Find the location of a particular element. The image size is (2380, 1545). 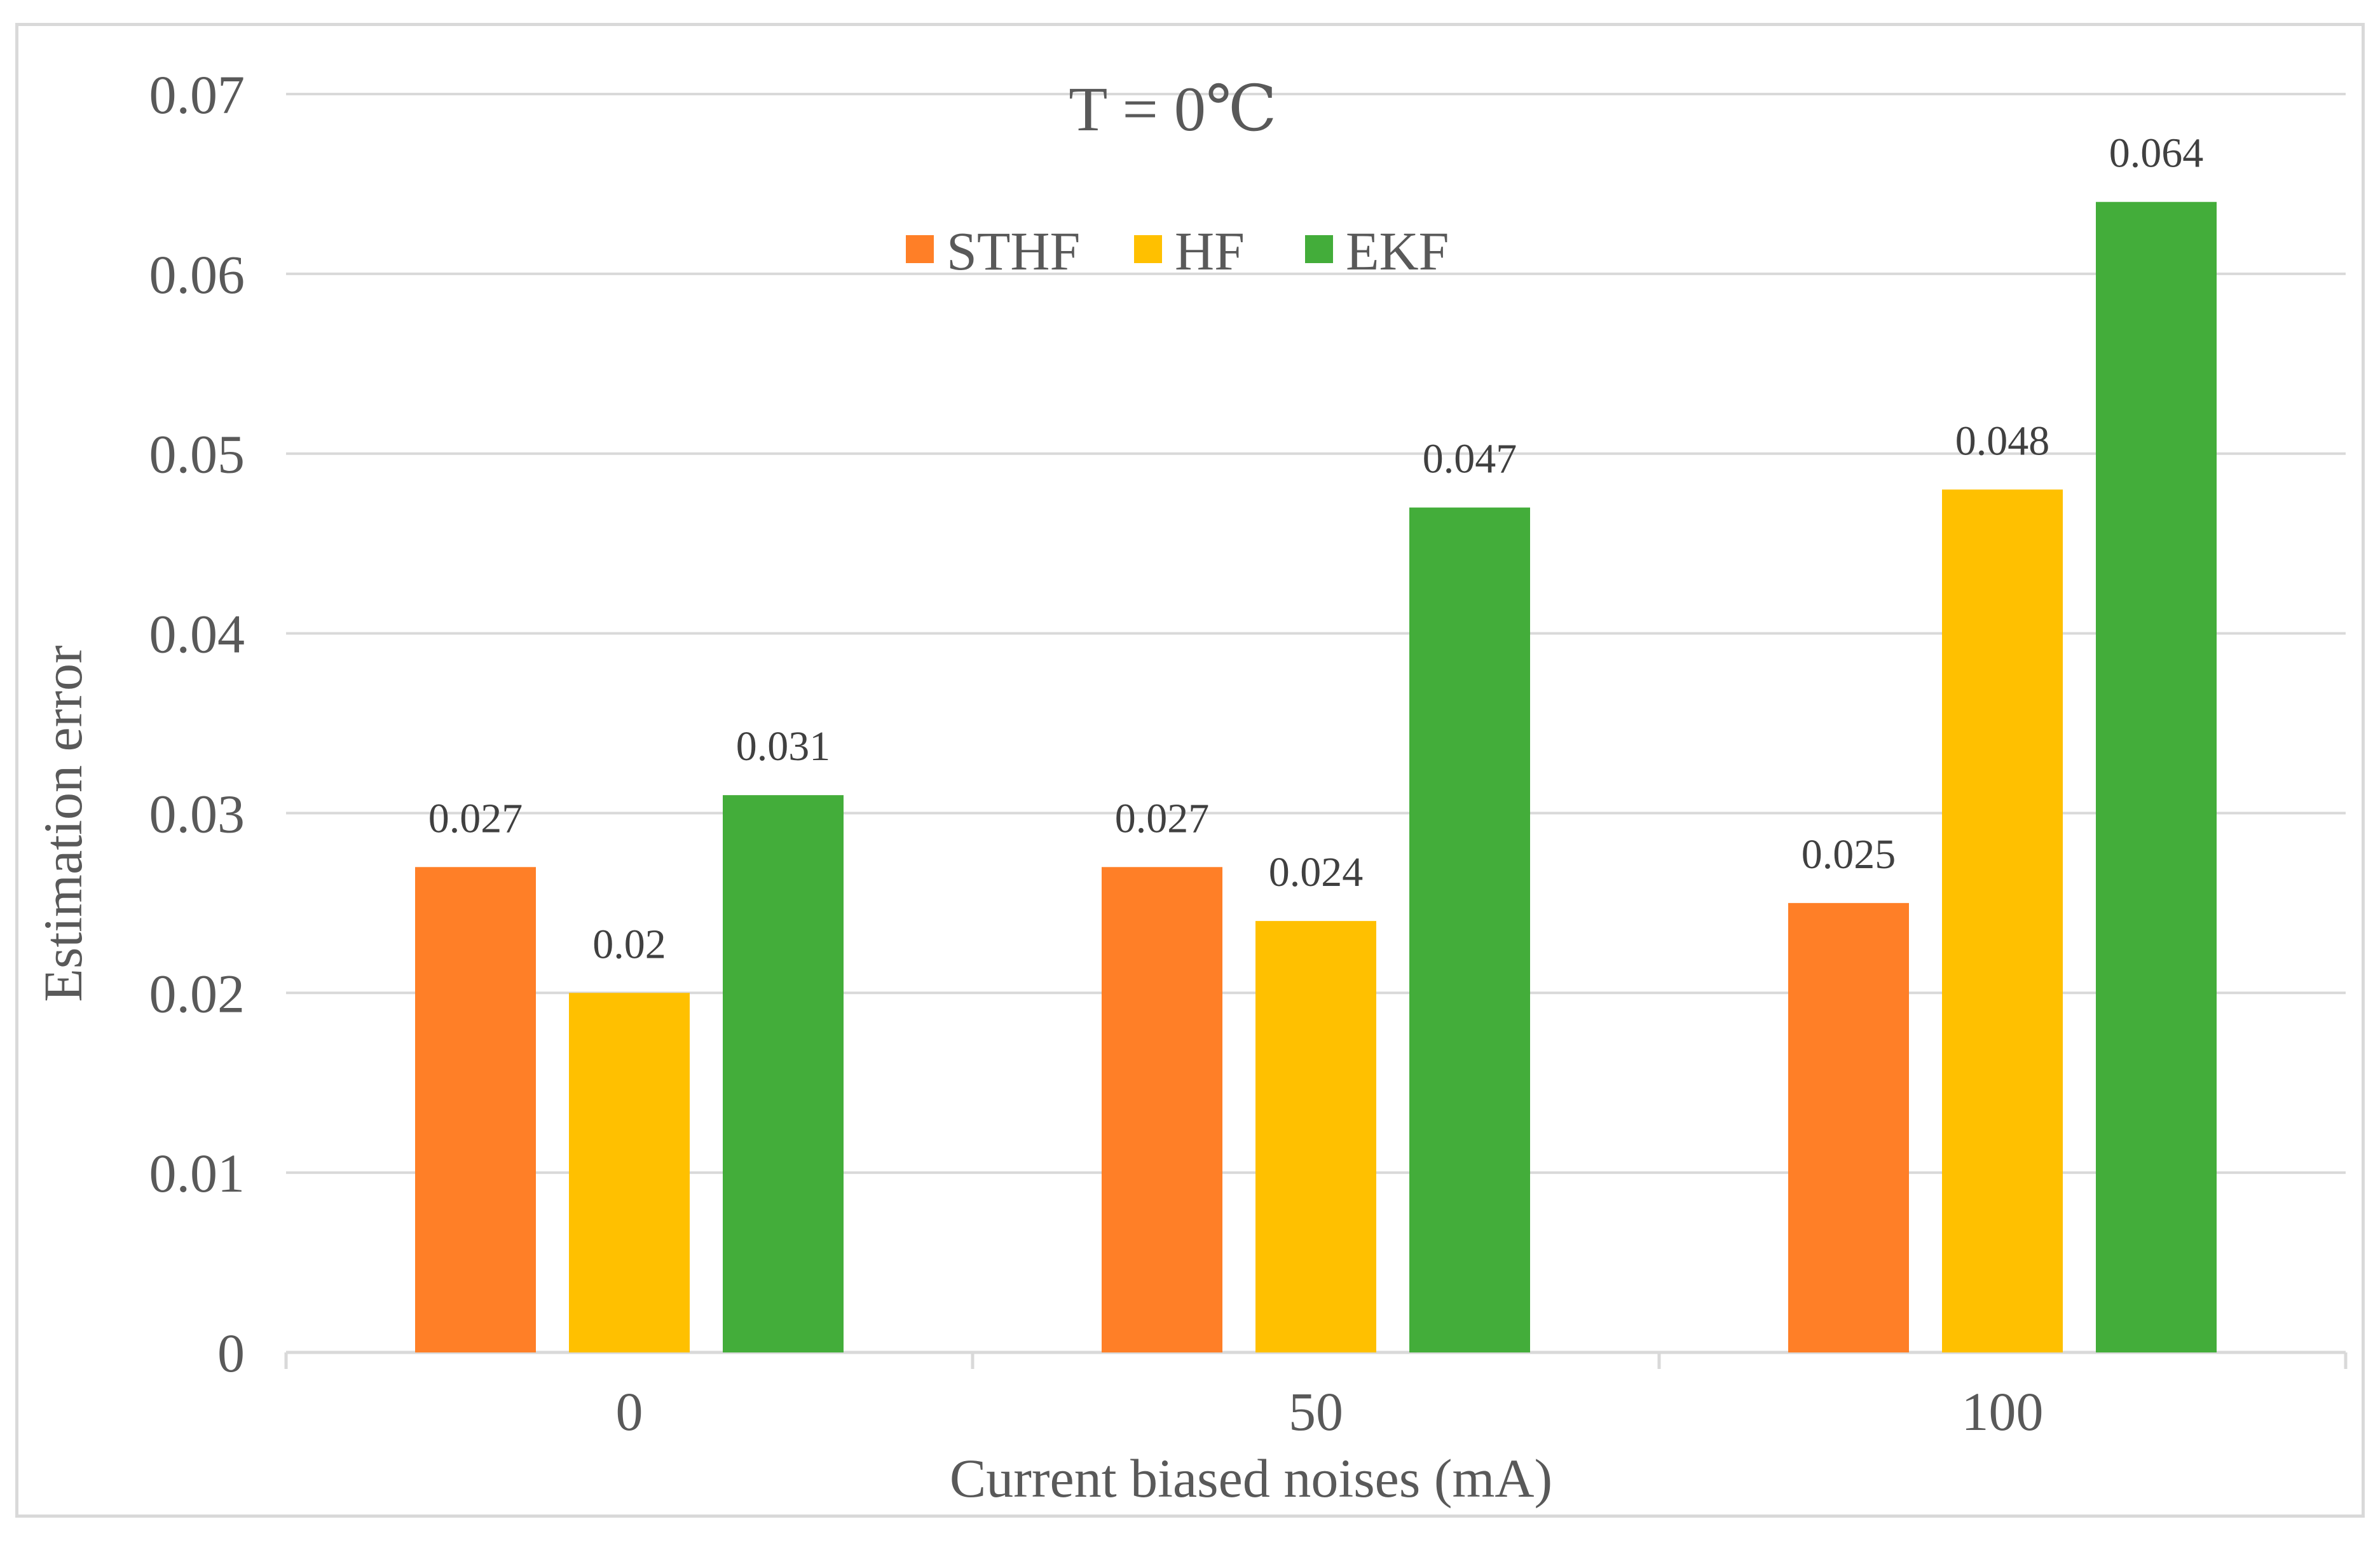

legend-swatch-hf is located at coordinates (1148, 249).